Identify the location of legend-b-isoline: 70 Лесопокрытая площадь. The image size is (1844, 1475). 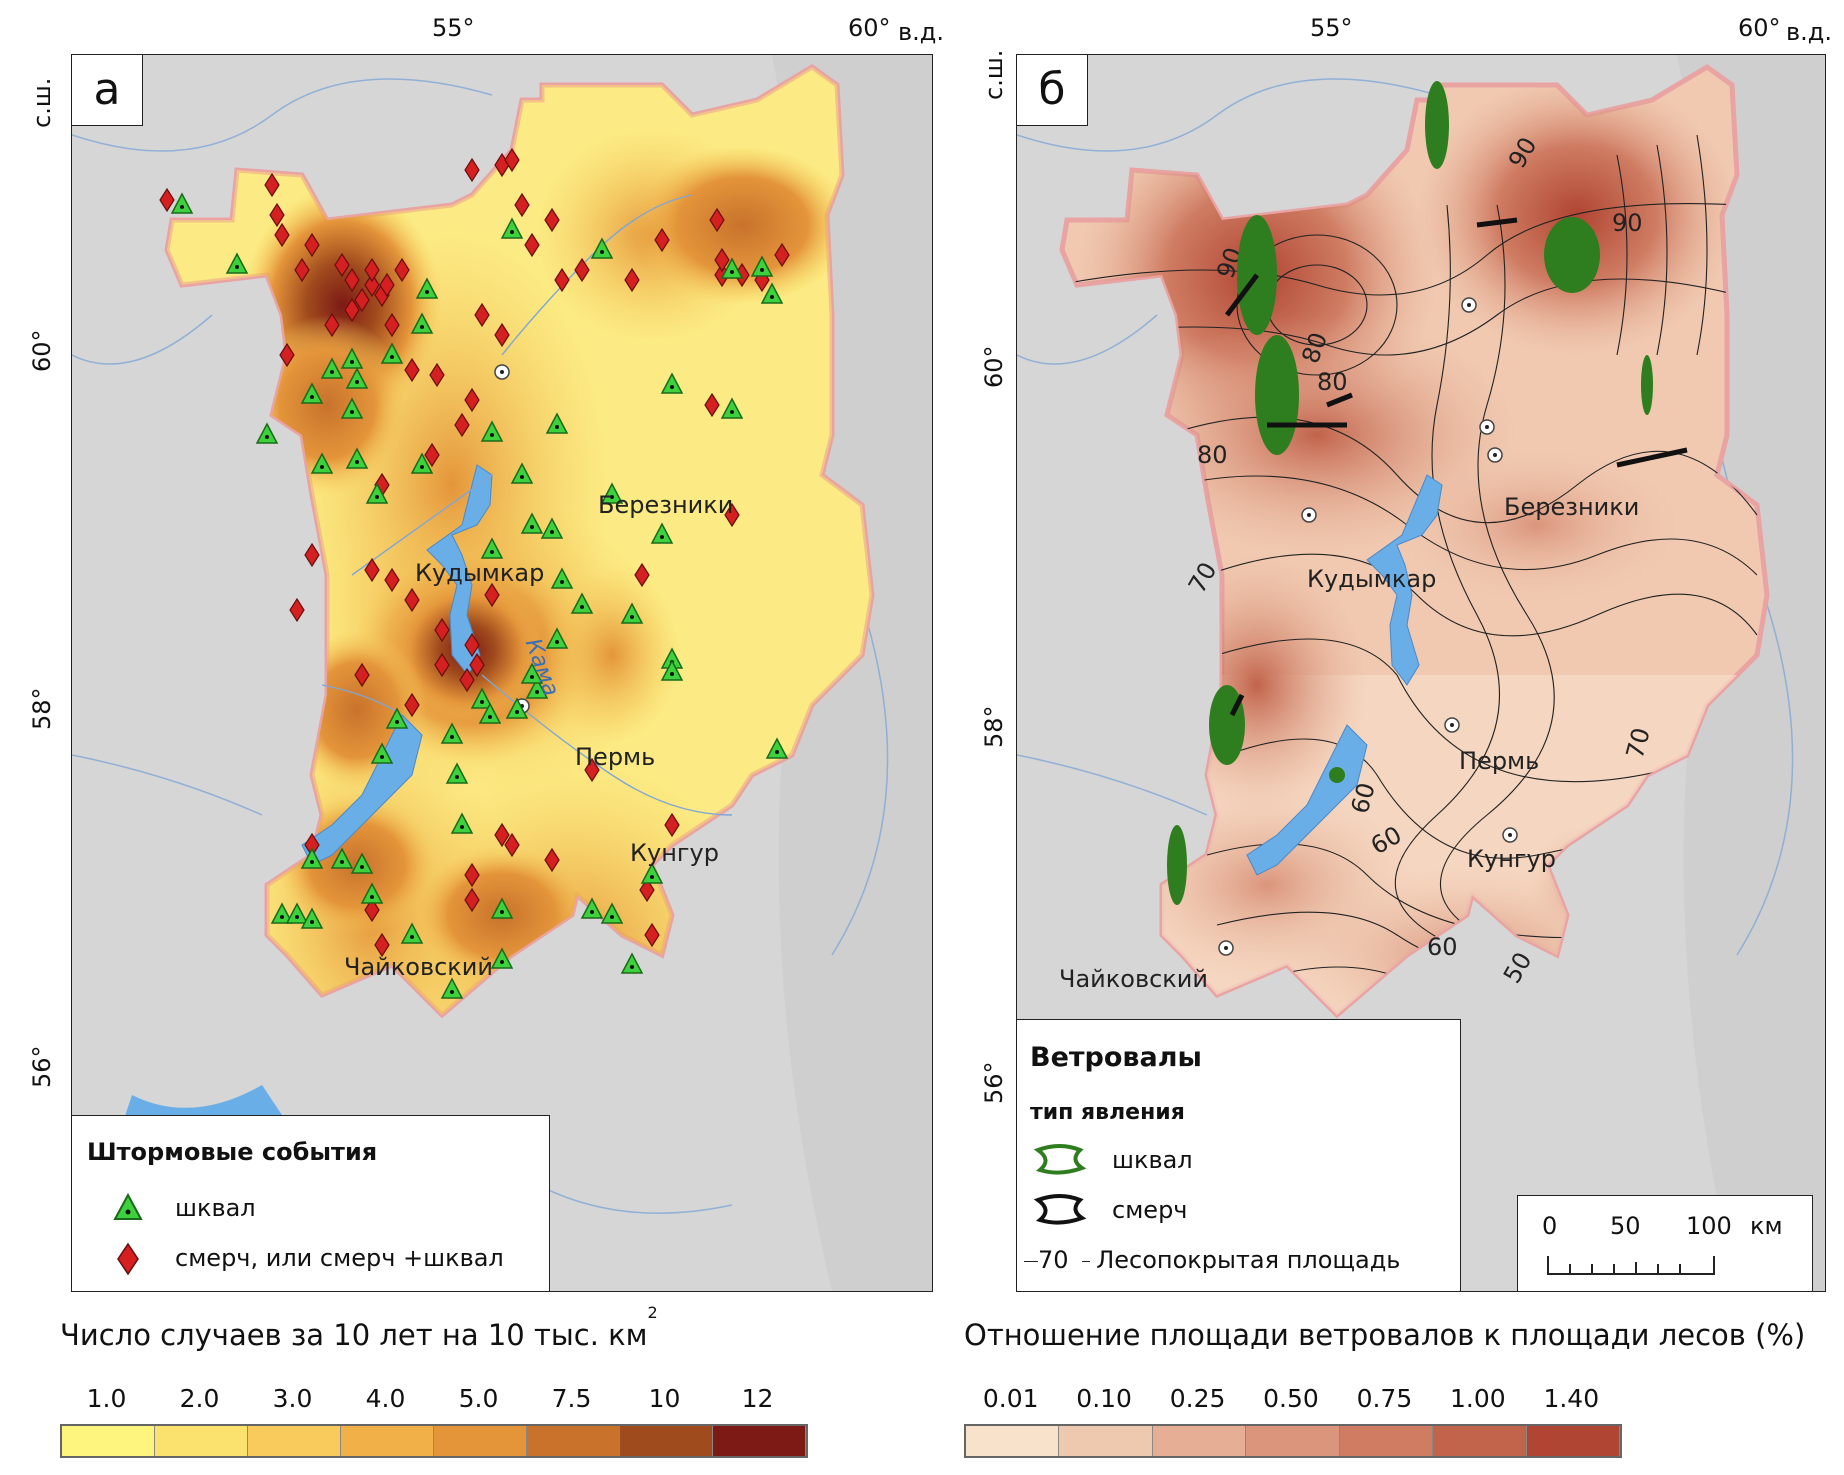
(1212, 1260).